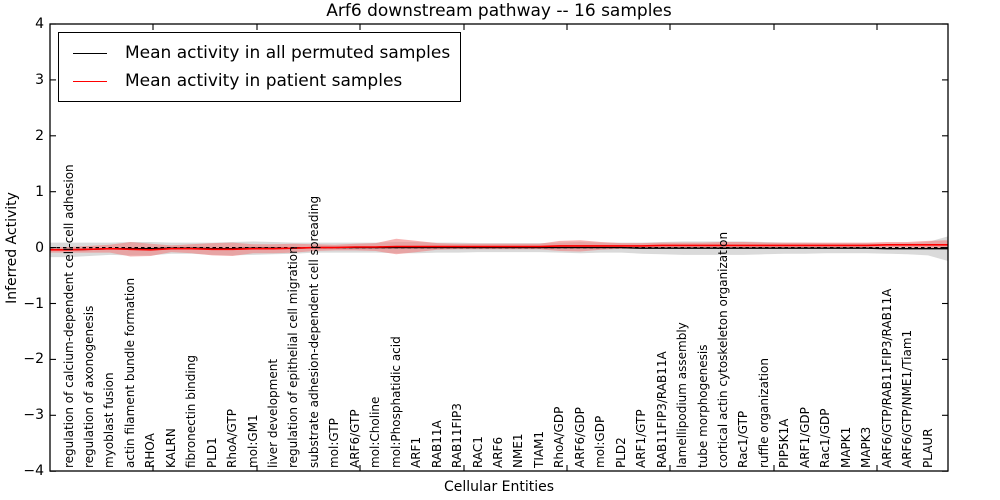  I want to click on x-tick-label: myoblast fusion, so click(109, 420).